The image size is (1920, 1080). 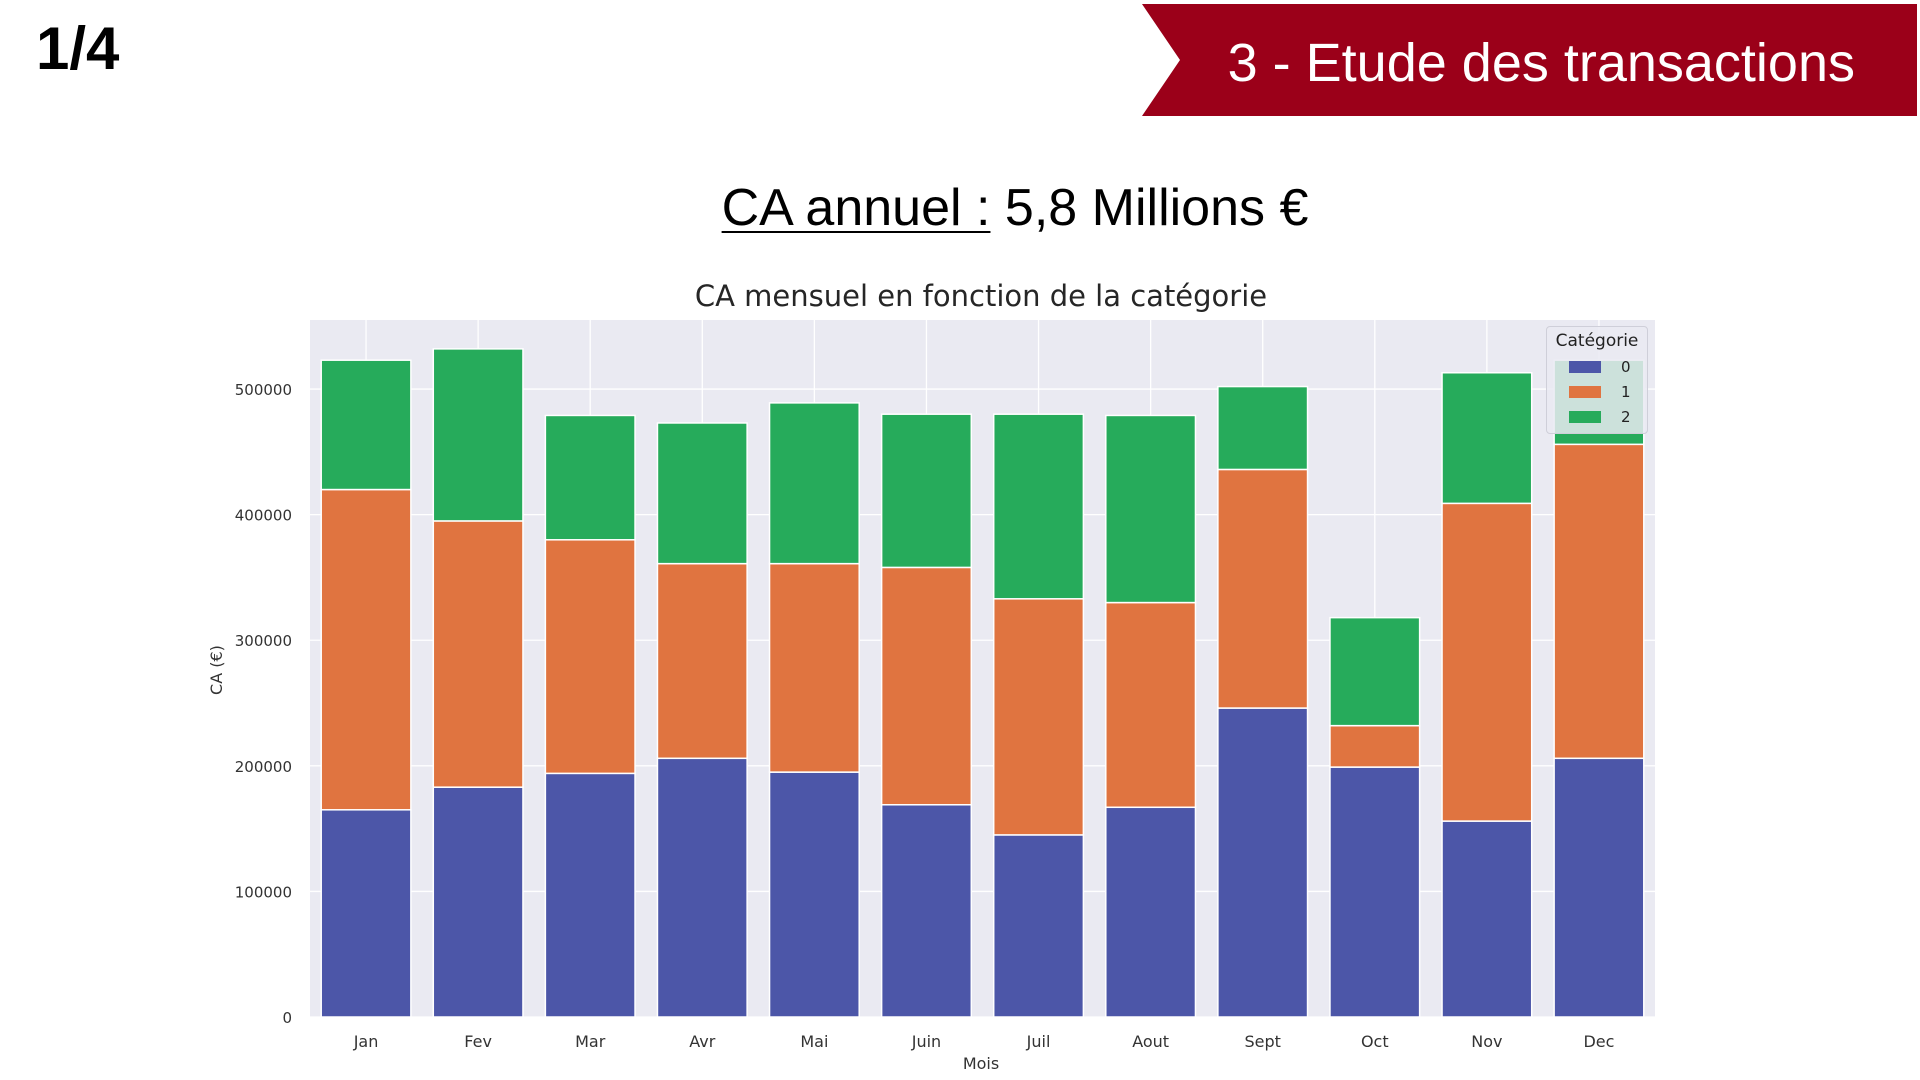 I want to click on x-tick-label: Fev, so click(x=478, y=1041).